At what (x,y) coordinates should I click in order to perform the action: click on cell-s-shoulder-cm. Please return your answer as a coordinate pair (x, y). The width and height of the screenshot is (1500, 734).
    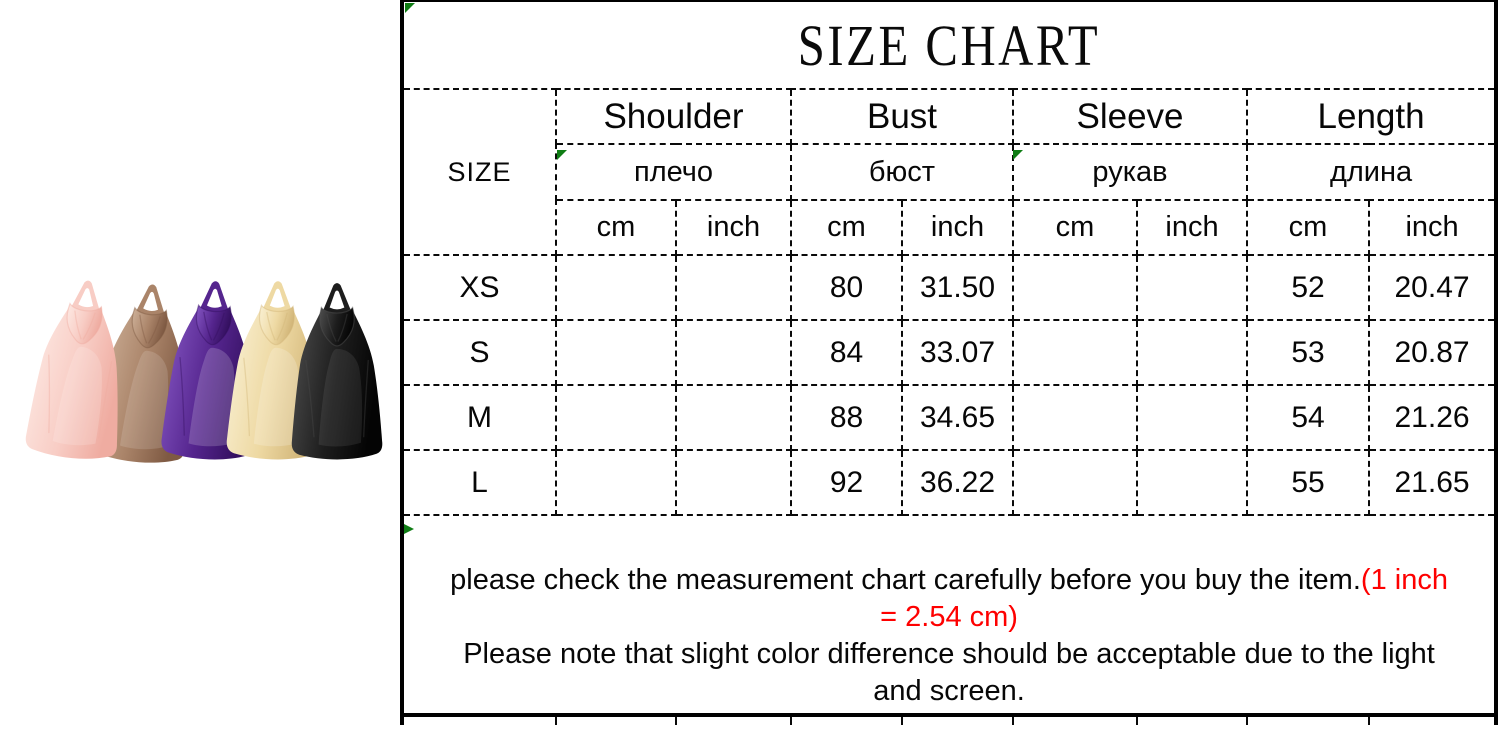
    Looking at the image, I should click on (616, 352).